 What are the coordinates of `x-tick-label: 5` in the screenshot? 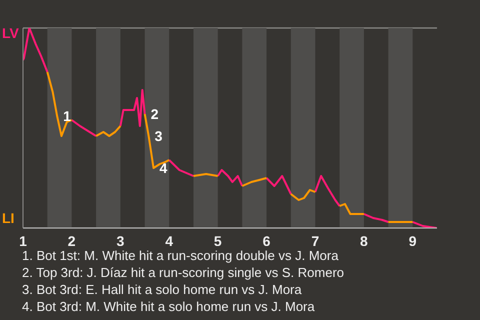 It's located at (218, 241).